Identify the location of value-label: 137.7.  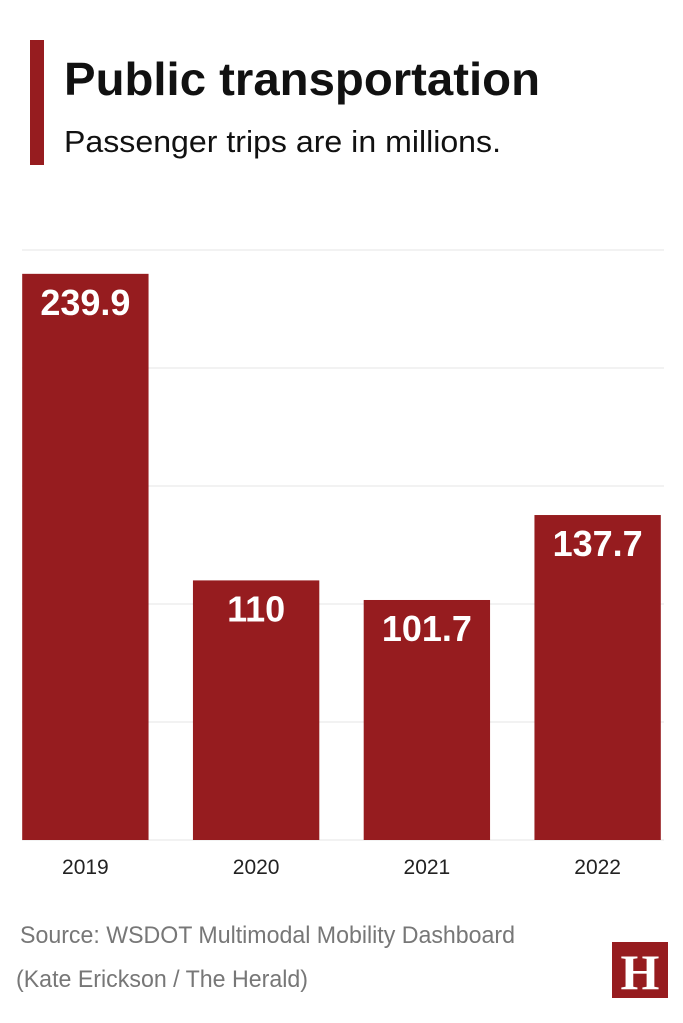
(598, 543).